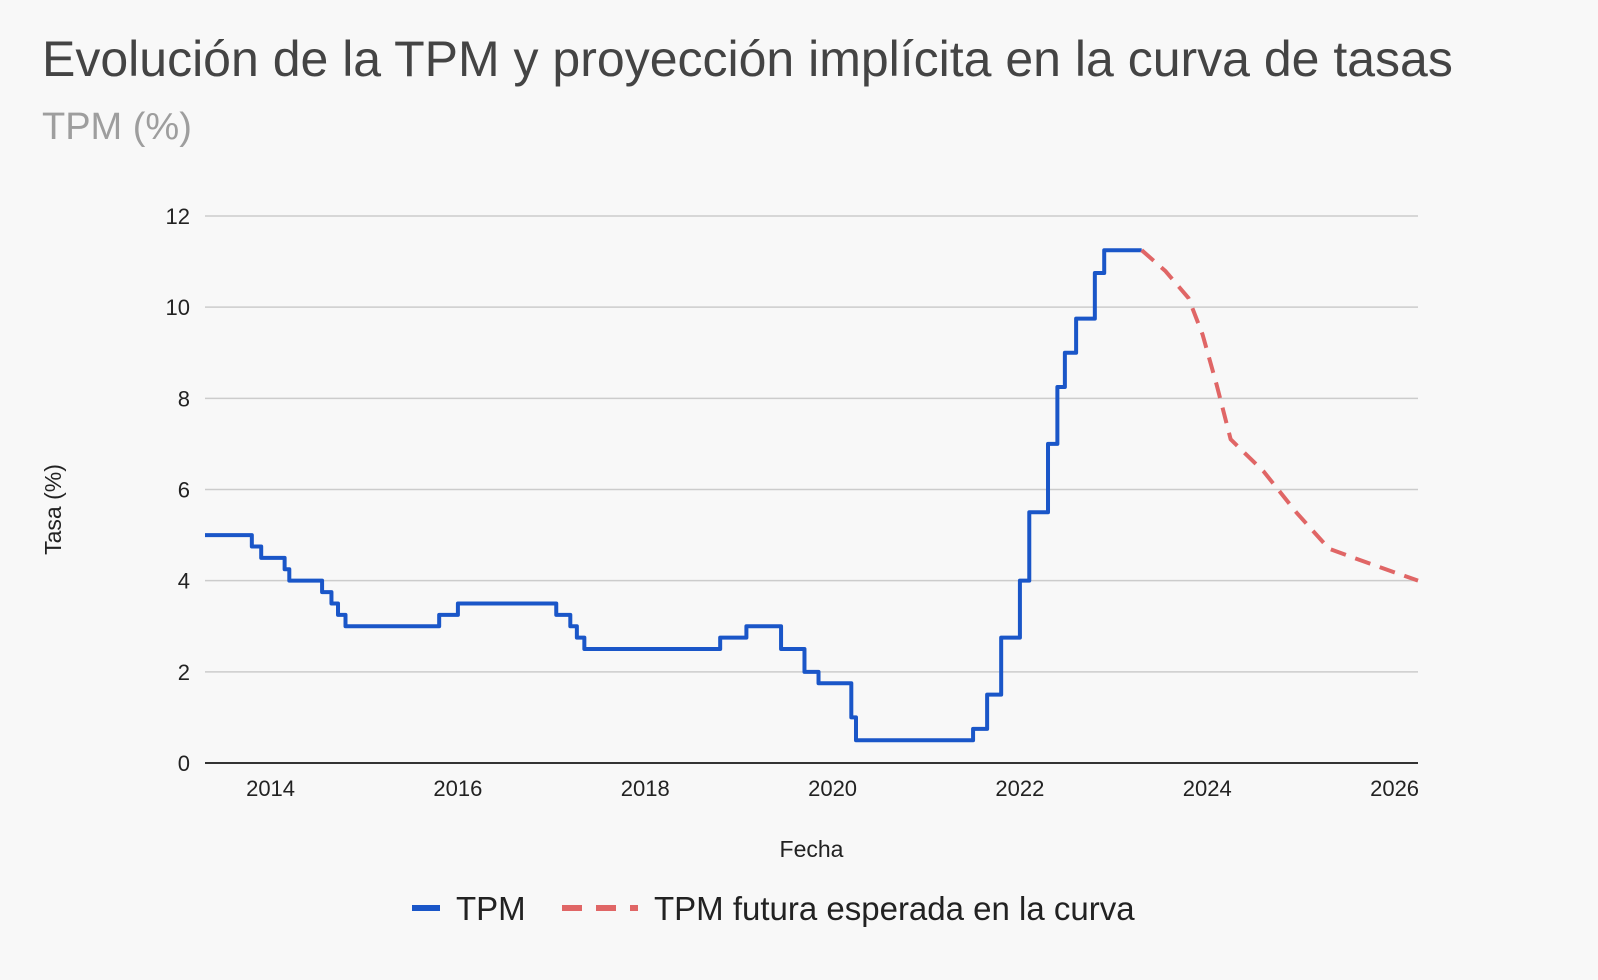 The width and height of the screenshot is (1598, 980). What do you see at coordinates (184, 398) in the screenshot?
I see `y-tick-label: 8` at bounding box center [184, 398].